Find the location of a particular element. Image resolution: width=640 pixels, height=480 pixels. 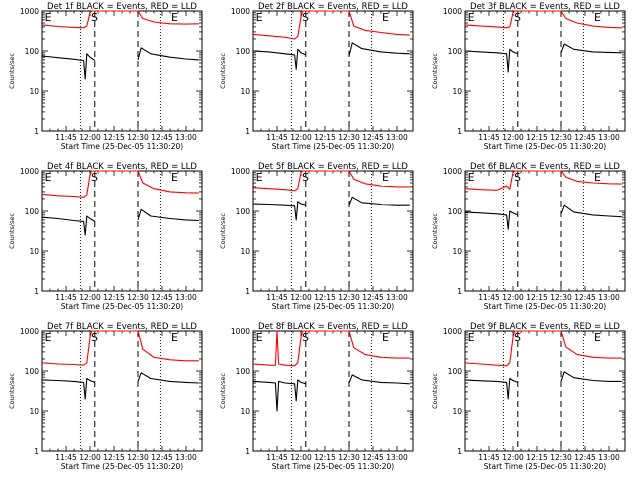

panel-title: Det 1f BLACK = Events, RED = LLD is located at coordinates (122, 7).